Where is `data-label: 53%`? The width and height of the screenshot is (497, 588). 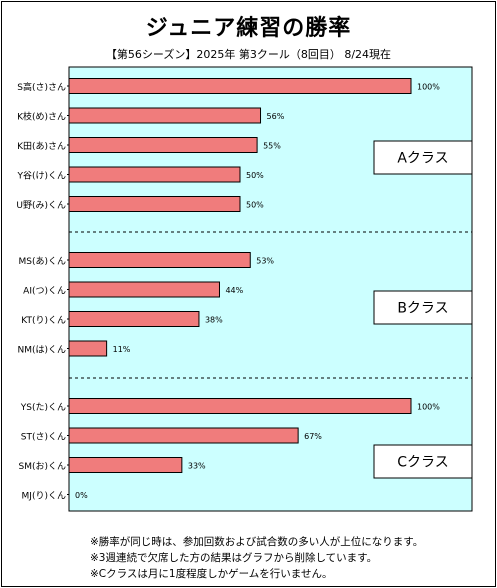
data-label: 53% is located at coordinates (265, 261).